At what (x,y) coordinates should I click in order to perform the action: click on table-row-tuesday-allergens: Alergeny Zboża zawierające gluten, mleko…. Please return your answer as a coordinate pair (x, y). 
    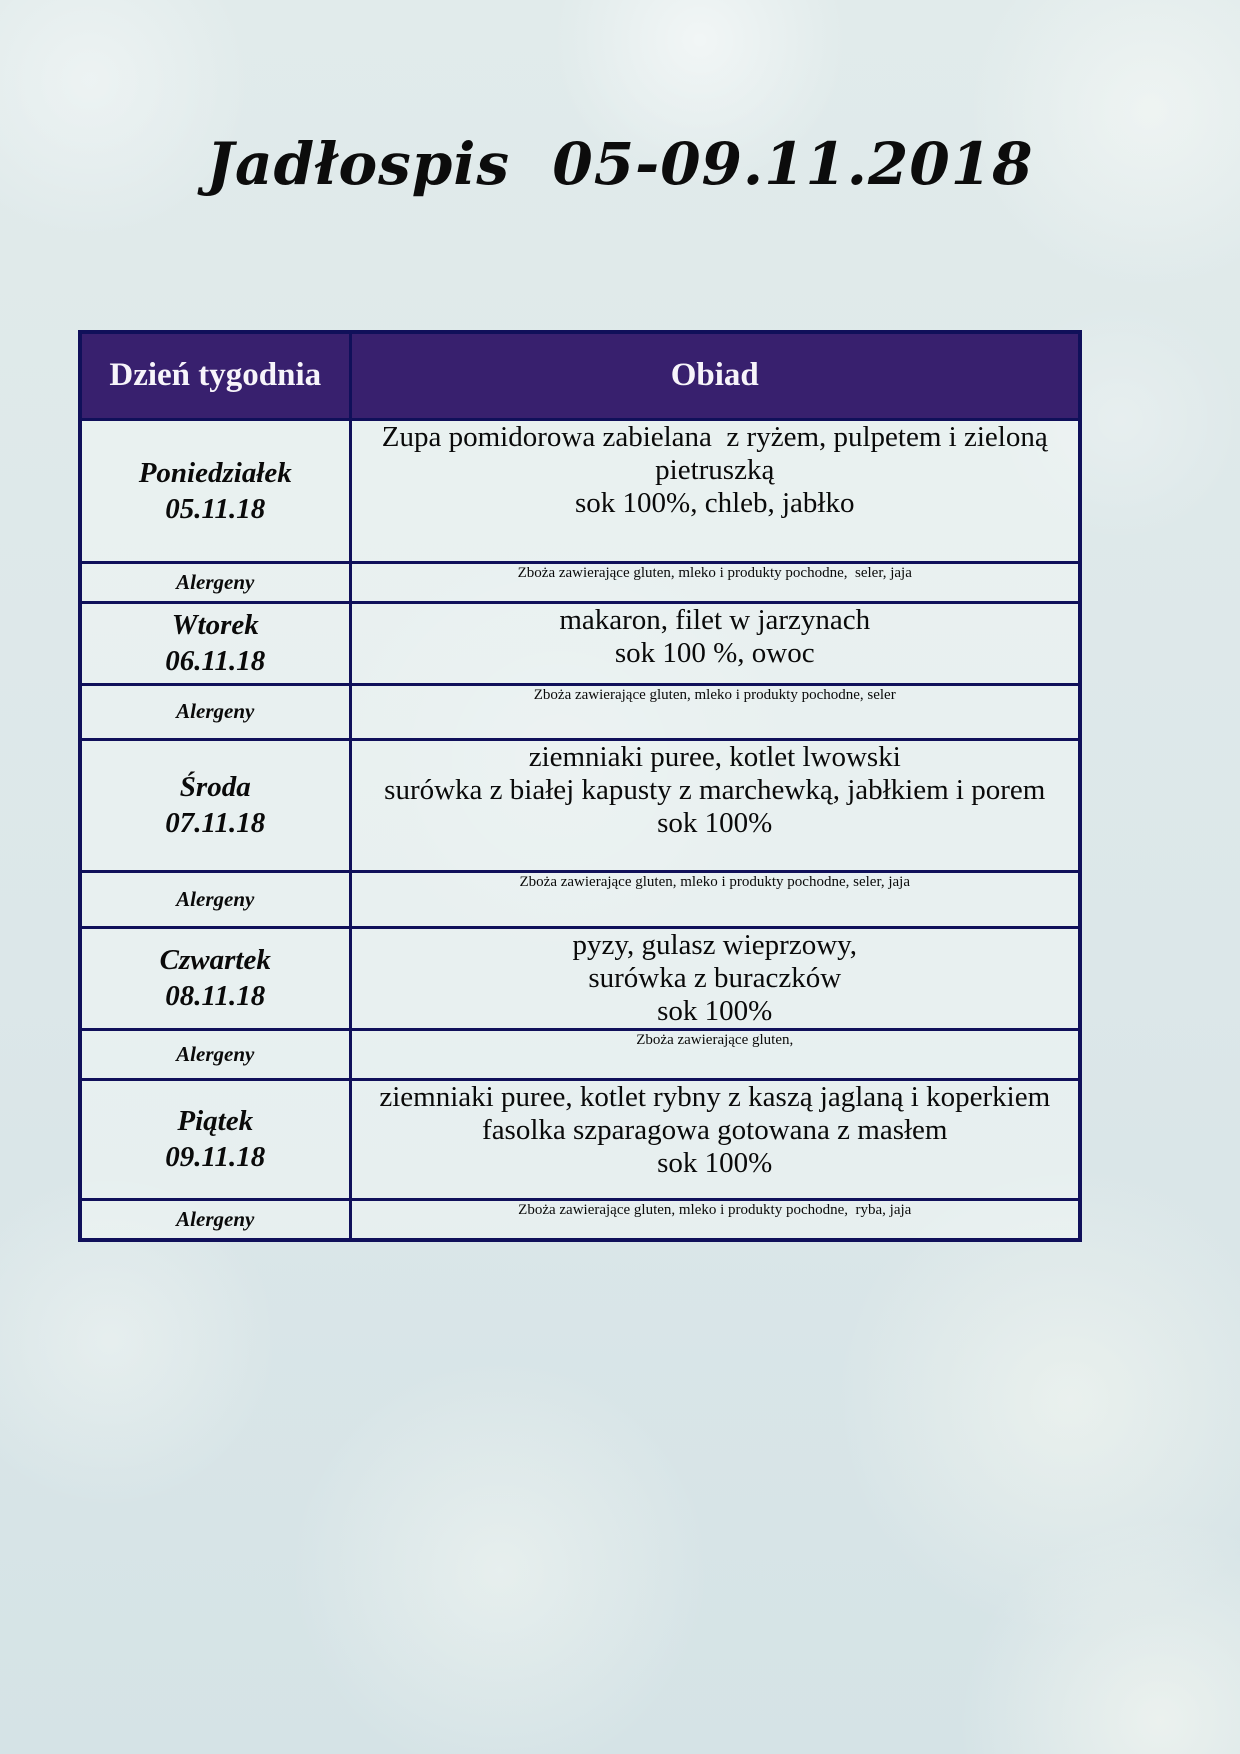
    Looking at the image, I should click on (580, 711).